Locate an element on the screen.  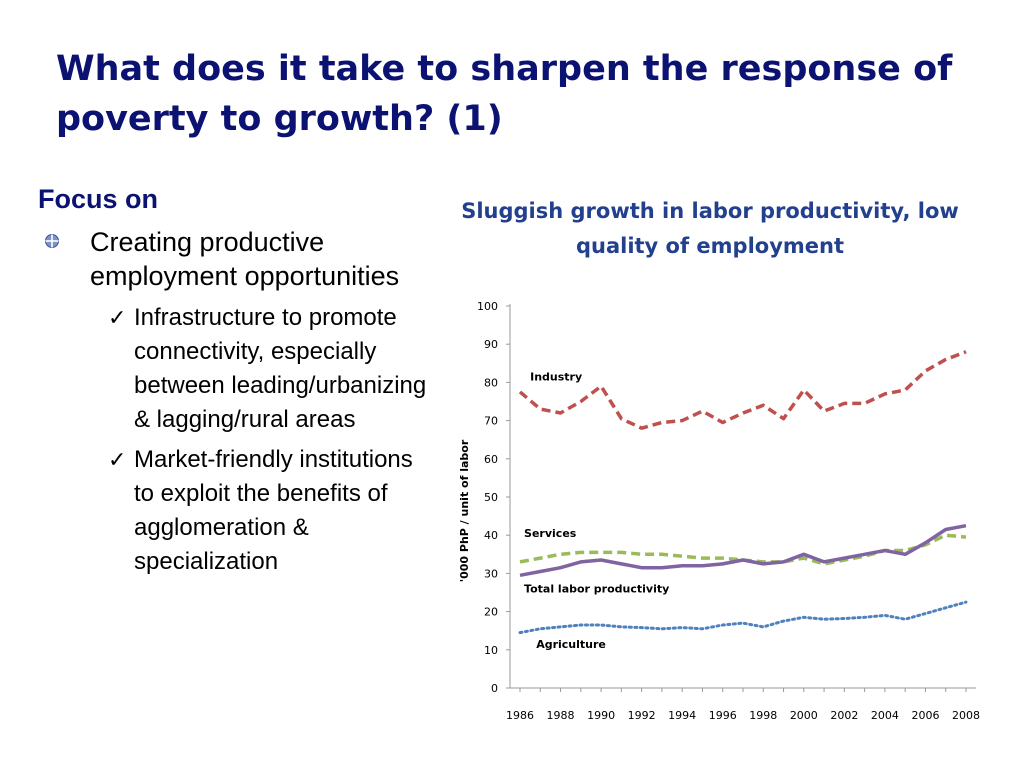
x-tick-label: 2004 is located at coordinates (885, 715).